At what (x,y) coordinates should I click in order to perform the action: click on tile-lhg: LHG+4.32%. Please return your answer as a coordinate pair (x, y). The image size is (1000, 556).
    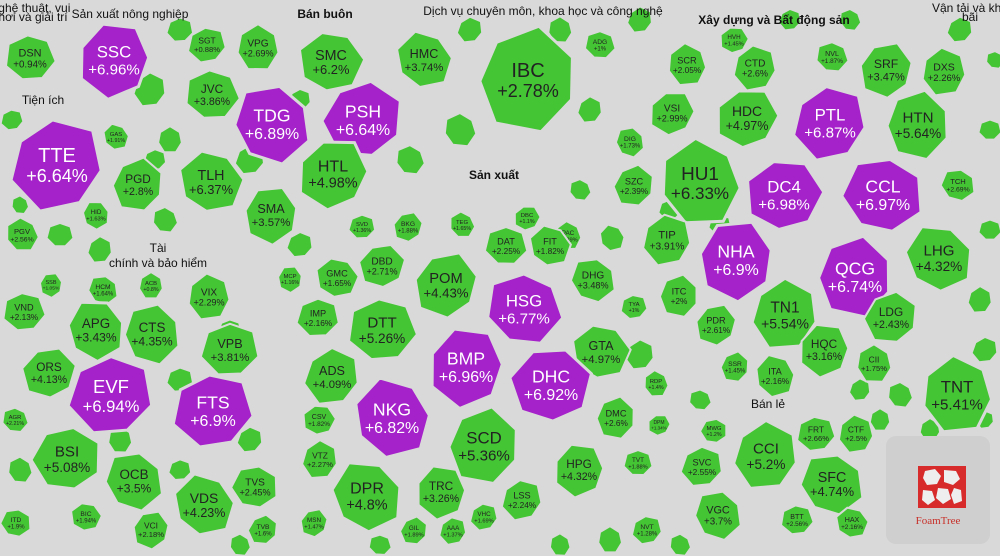
    Looking at the image, I should click on (938, 259).